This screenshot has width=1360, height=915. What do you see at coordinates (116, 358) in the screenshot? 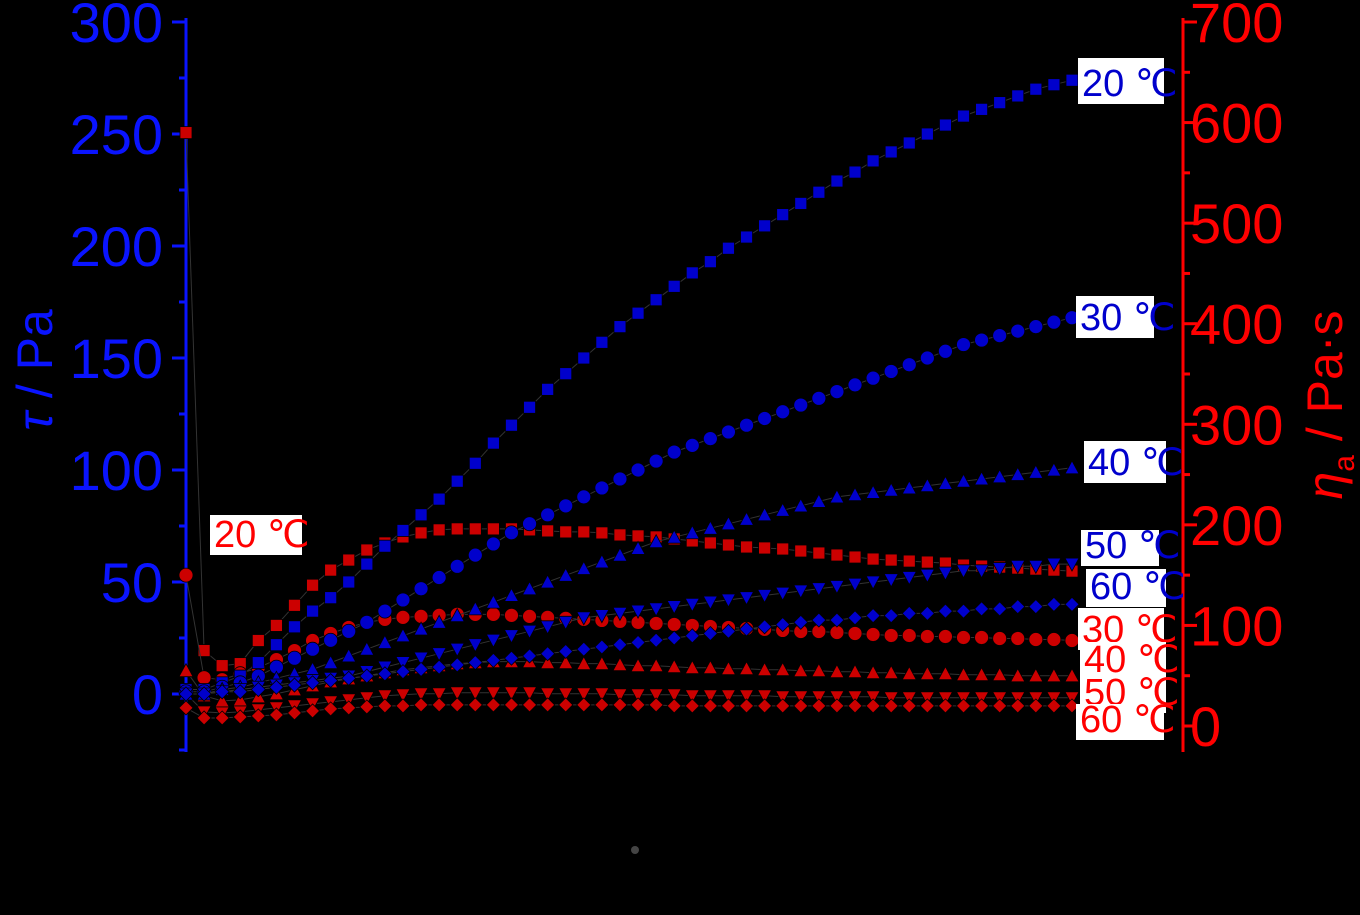
I see `left-tick-label: 150` at bounding box center [116, 358].